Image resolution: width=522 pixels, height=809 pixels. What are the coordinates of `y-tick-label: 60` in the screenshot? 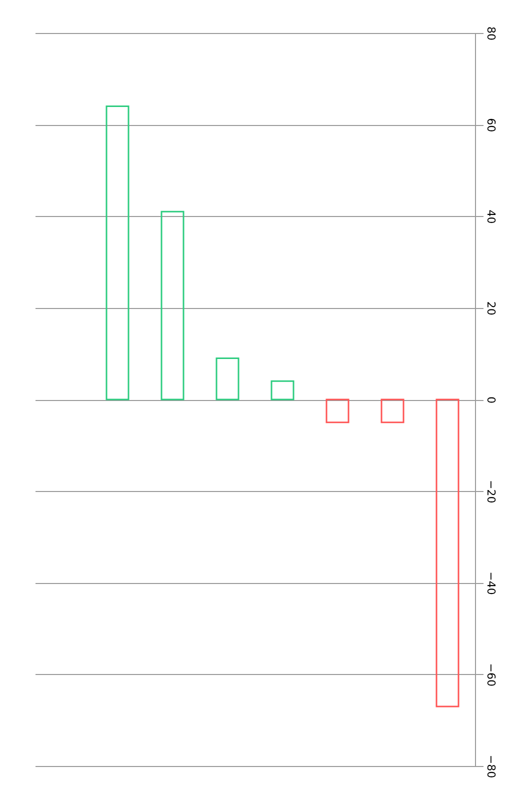 It's located at (491, 125).